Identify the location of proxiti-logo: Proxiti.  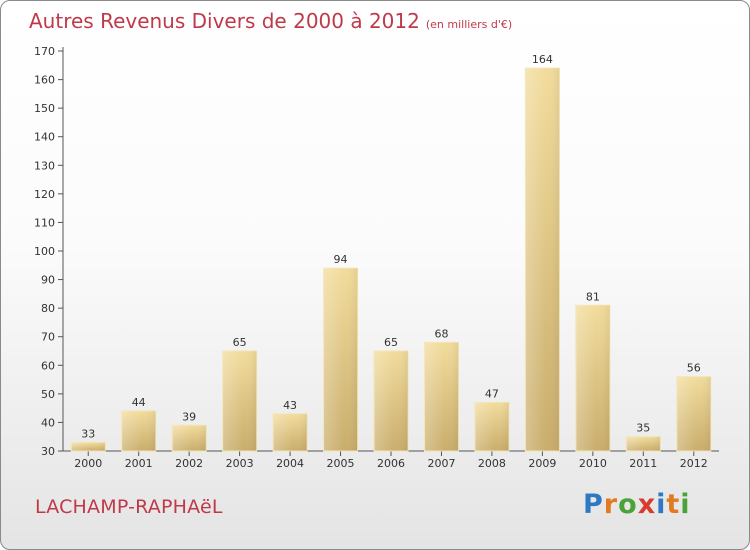
(637, 504).